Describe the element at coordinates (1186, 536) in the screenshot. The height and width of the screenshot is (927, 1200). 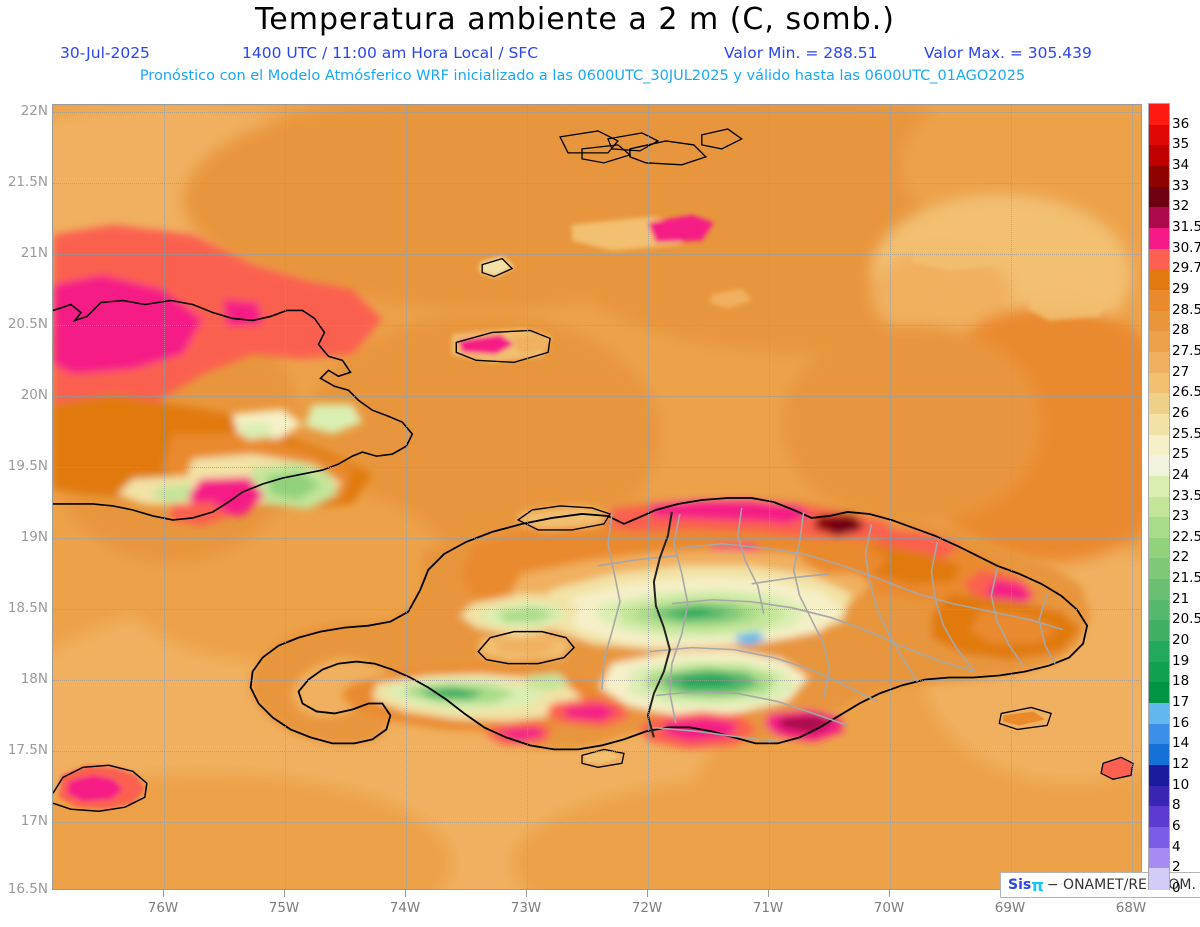
I see `colorbar-tick-label: 22.5` at that location.